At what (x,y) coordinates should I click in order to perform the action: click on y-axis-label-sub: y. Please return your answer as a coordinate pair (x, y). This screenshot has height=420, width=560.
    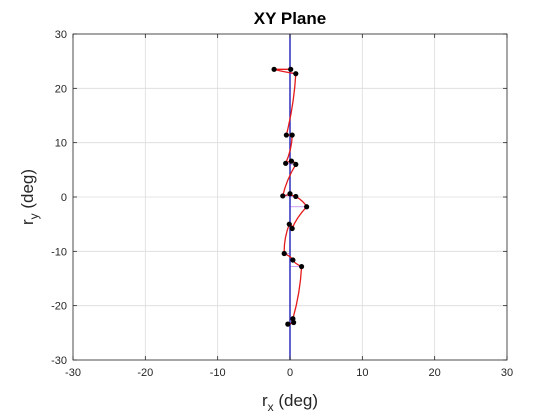
    Looking at the image, I should click on (34, 216).